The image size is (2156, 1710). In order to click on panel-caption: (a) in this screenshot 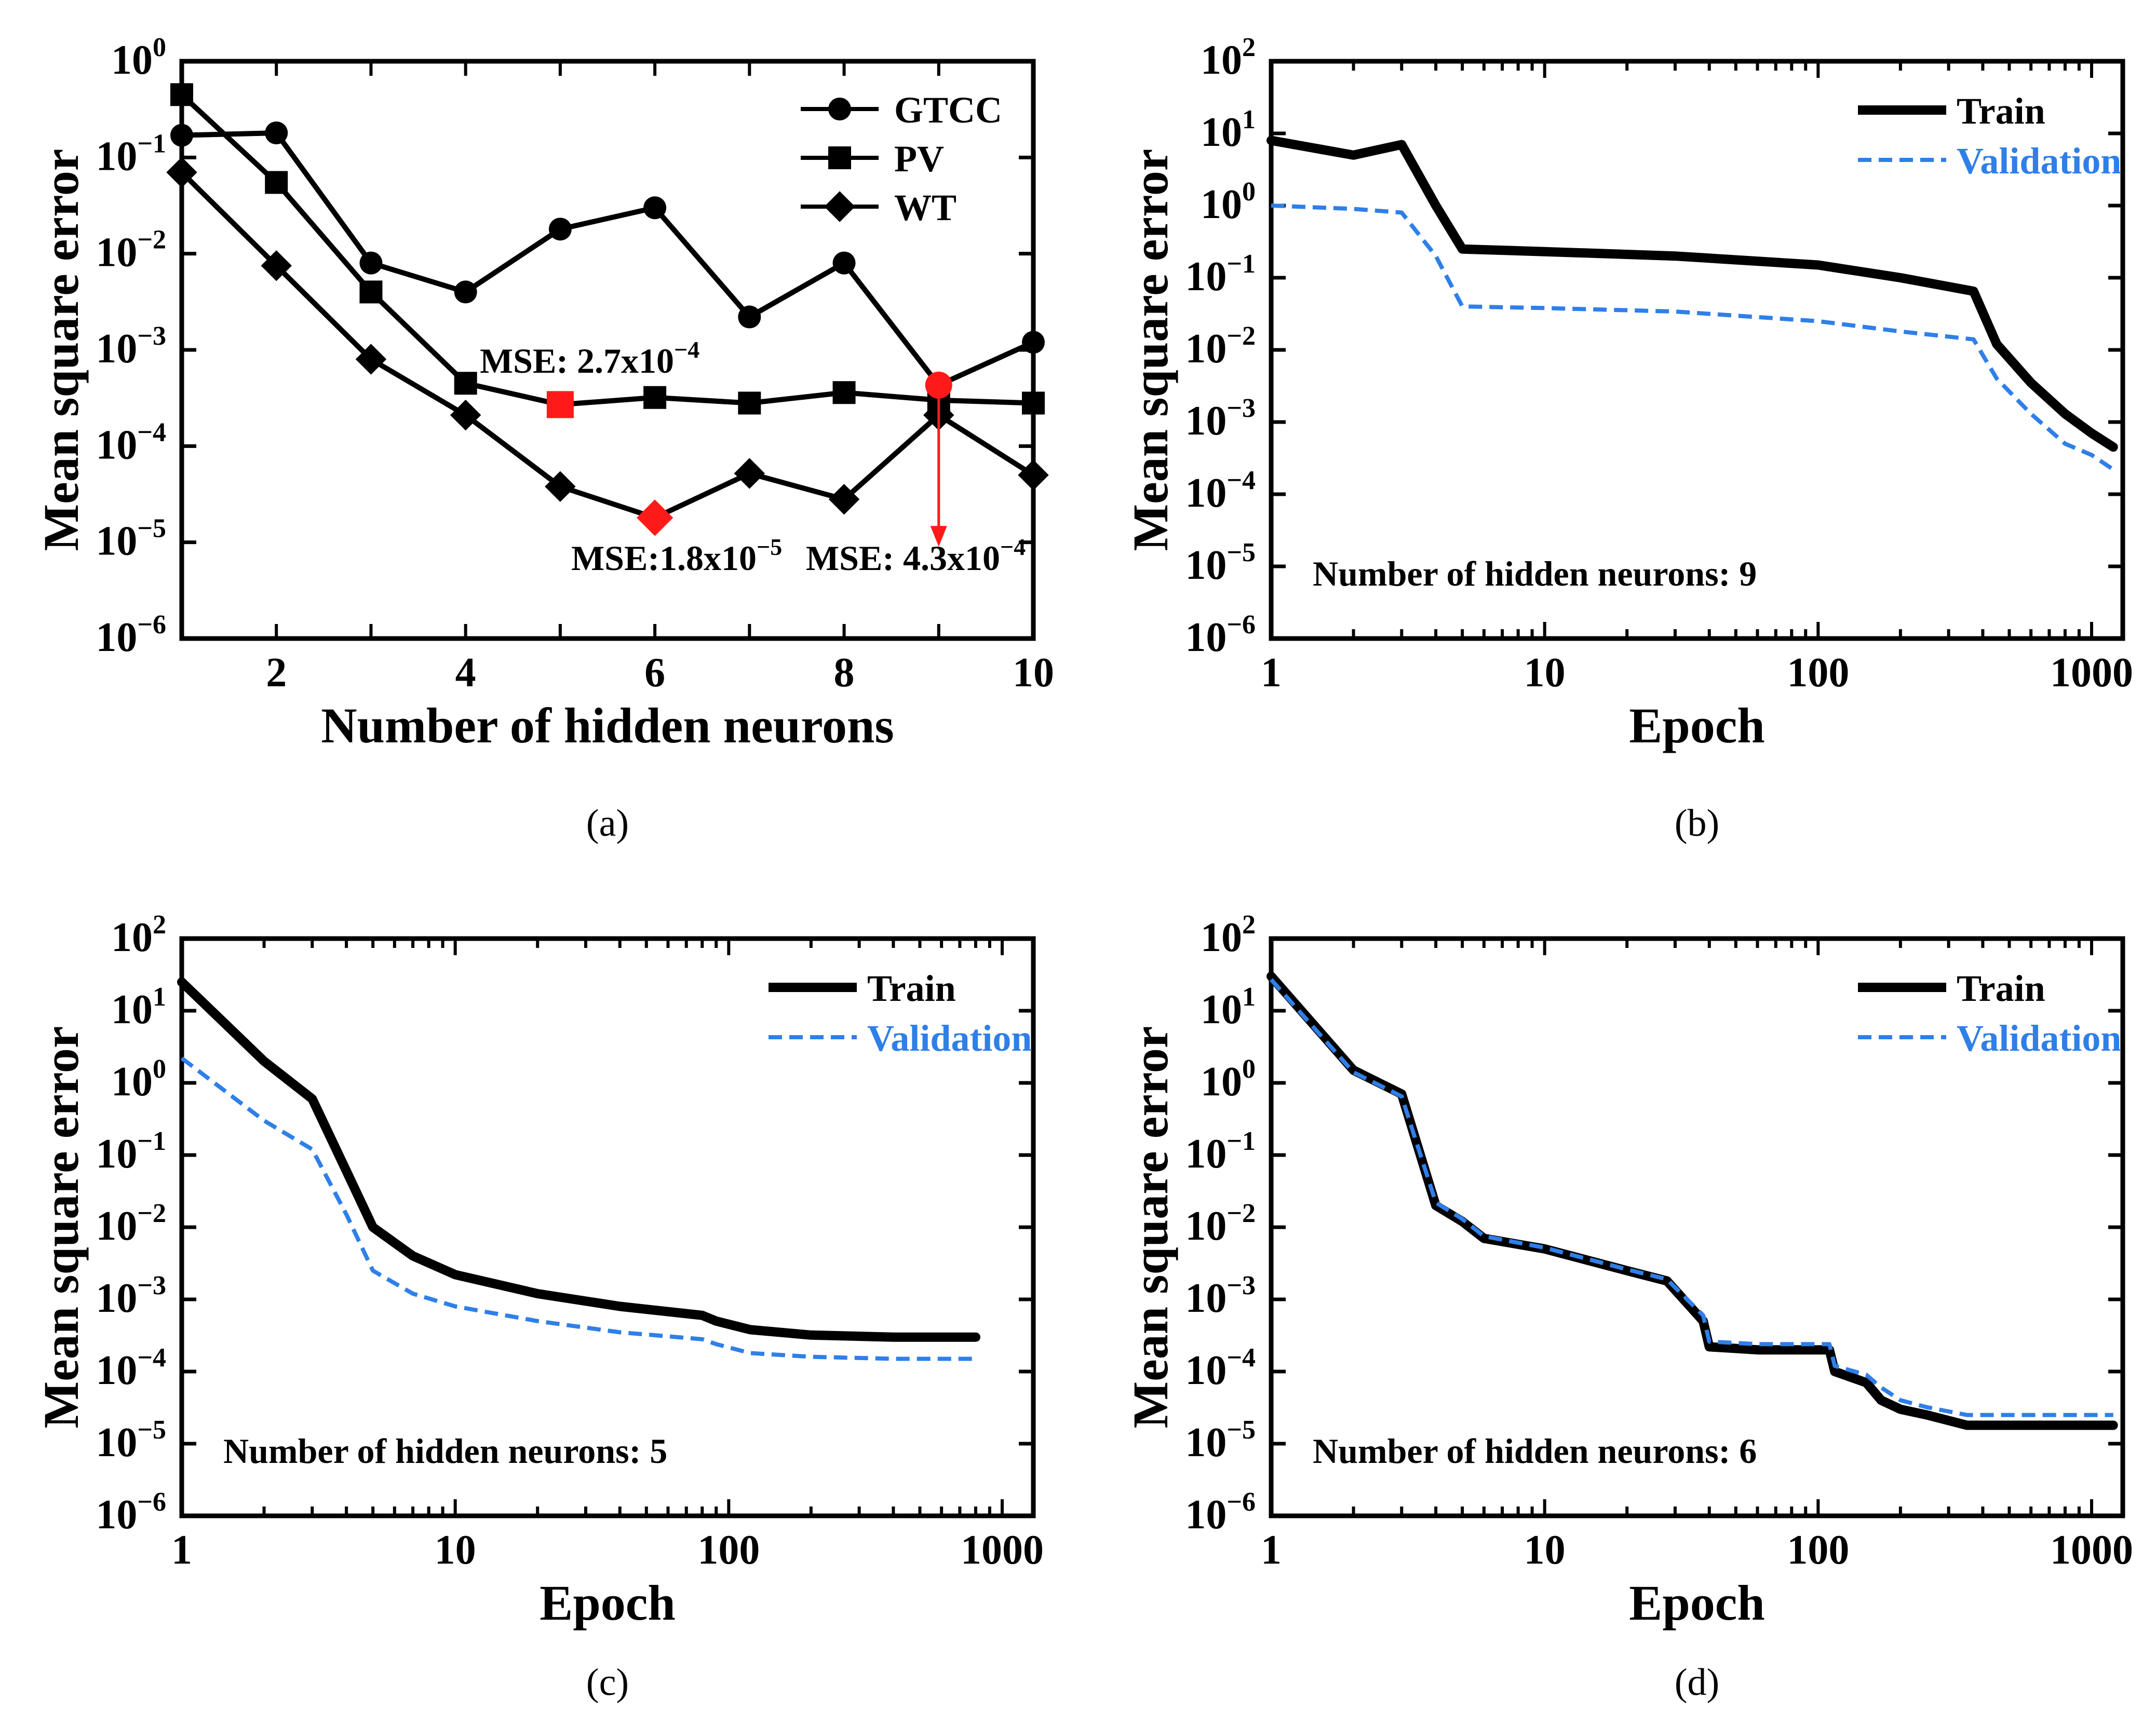, I will do `click(607, 824)`.